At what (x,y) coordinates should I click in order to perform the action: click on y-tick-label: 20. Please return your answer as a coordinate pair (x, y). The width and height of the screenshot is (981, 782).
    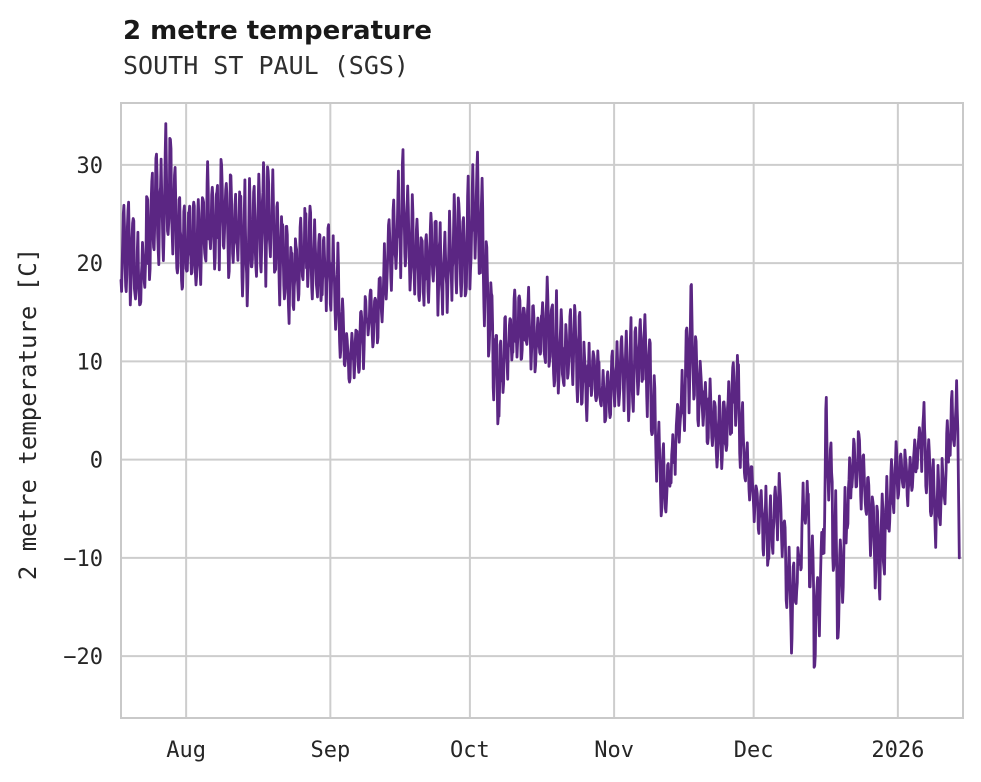
    Looking at the image, I should click on (90, 264).